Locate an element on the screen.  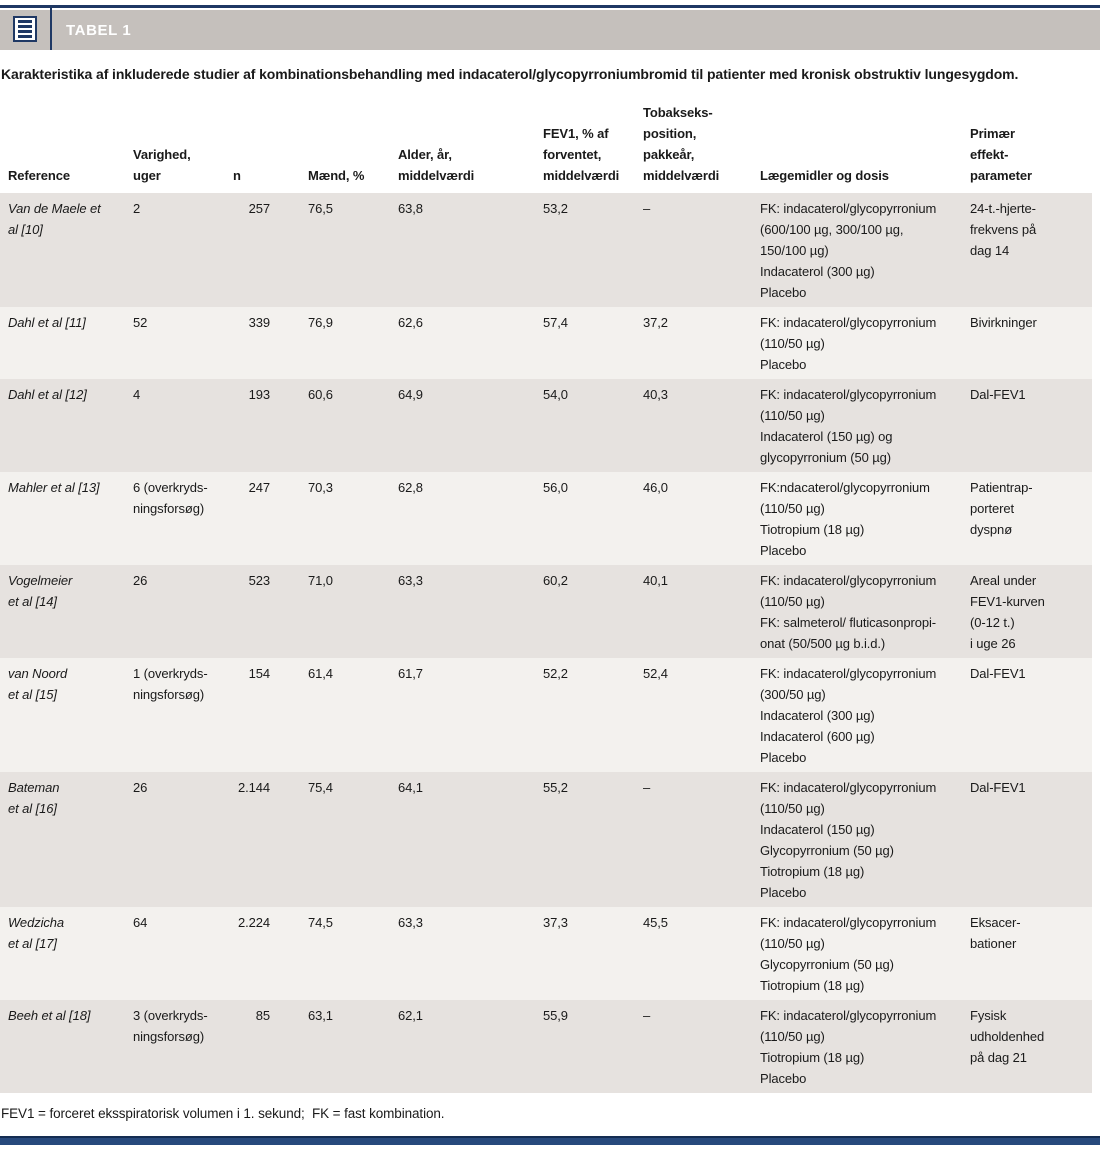
table-cell: 339 is located at coordinates (259, 322).